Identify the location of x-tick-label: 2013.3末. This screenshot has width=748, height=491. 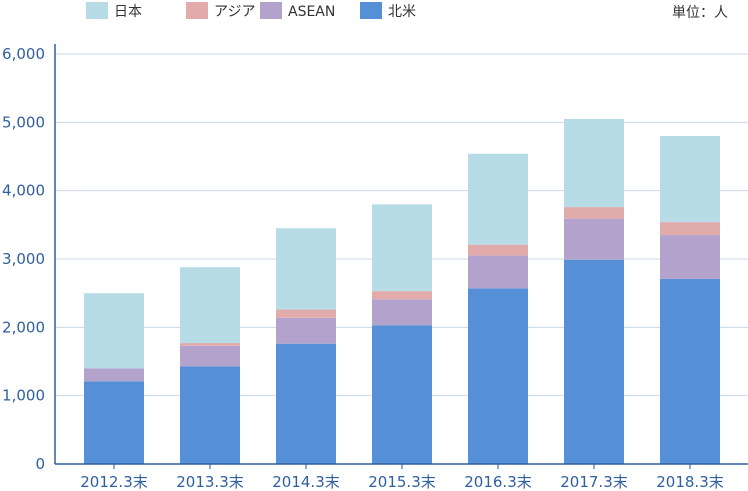
(210, 482).